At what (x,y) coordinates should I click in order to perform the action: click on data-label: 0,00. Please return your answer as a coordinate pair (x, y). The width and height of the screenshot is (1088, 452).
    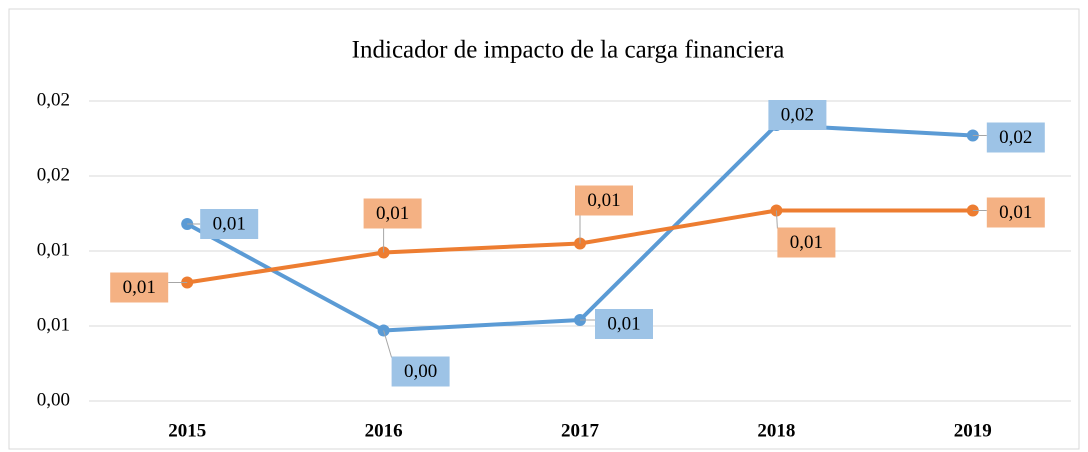
    Looking at the image, I should click on (420, 371).